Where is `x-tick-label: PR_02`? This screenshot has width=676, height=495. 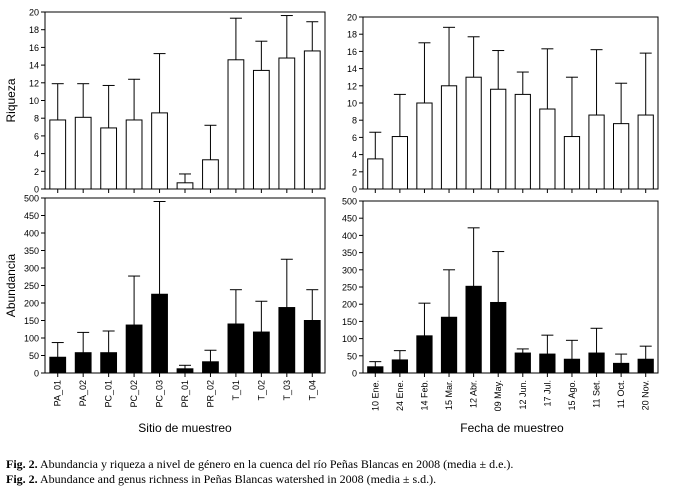
x-tick-label: PR_02 is located at coordinates (210, 394).